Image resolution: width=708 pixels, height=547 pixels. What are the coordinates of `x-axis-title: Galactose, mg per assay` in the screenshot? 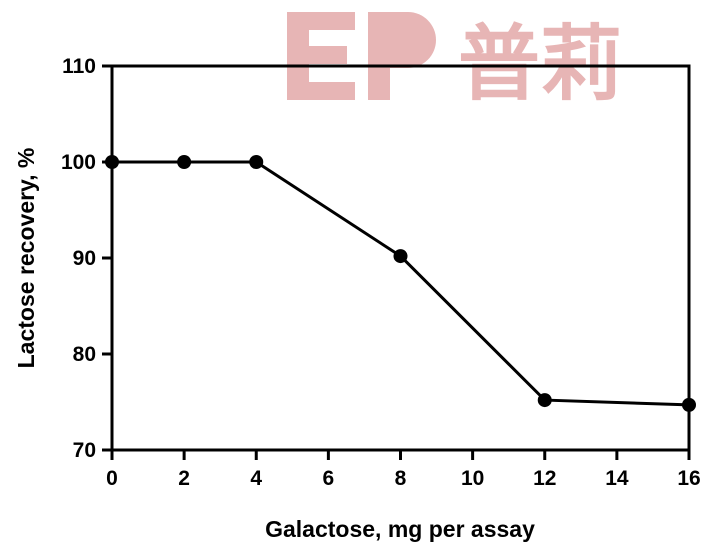 It's located at (400, 529).